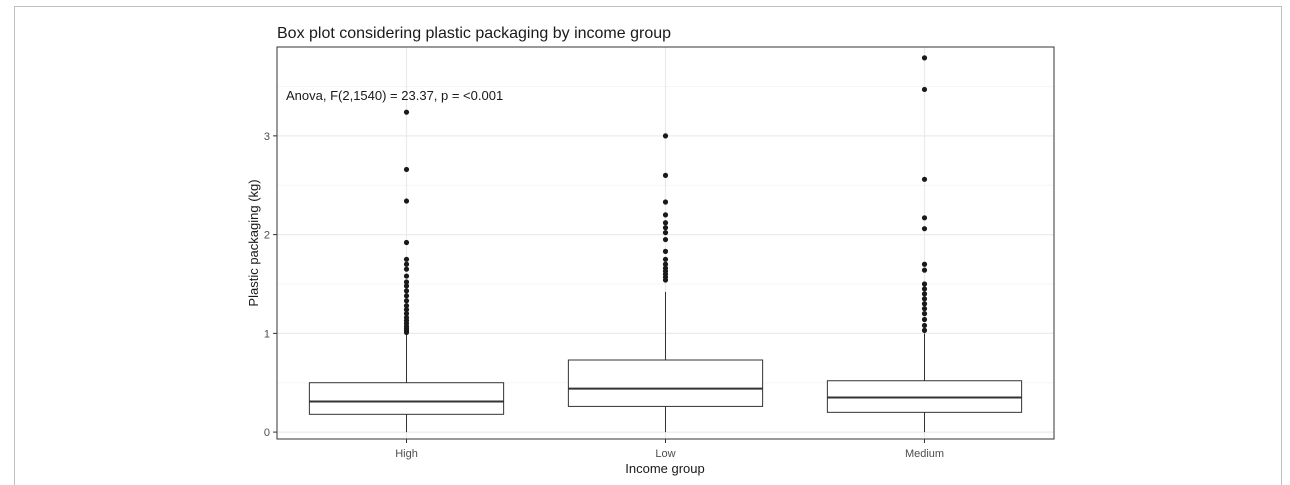 The width and height of the screenshot is (1290, 485). Describe the element at coordinates (14, 245) in the screenshot. I see `figure-frame-left` at that location.